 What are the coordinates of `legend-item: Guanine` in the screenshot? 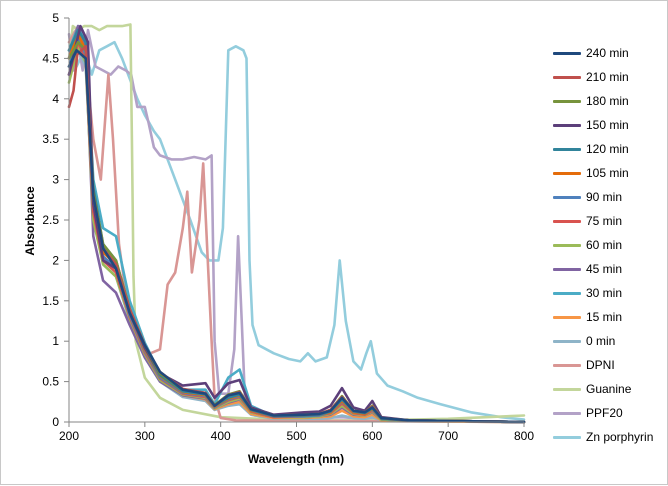 It's located at (609, 389).